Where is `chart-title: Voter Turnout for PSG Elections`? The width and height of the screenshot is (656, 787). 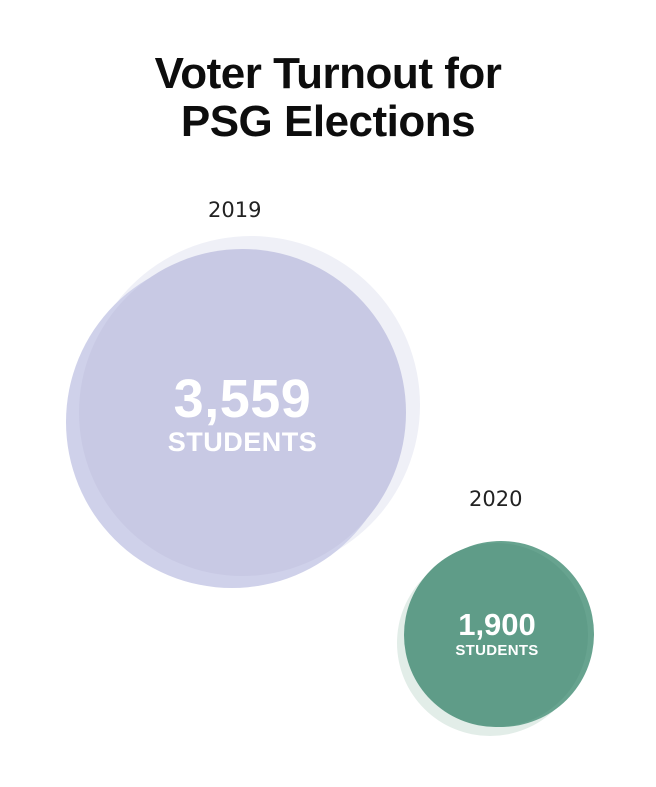
chart-title: Voter Turnout for PSG Elections is located at coordinates (328, 98).